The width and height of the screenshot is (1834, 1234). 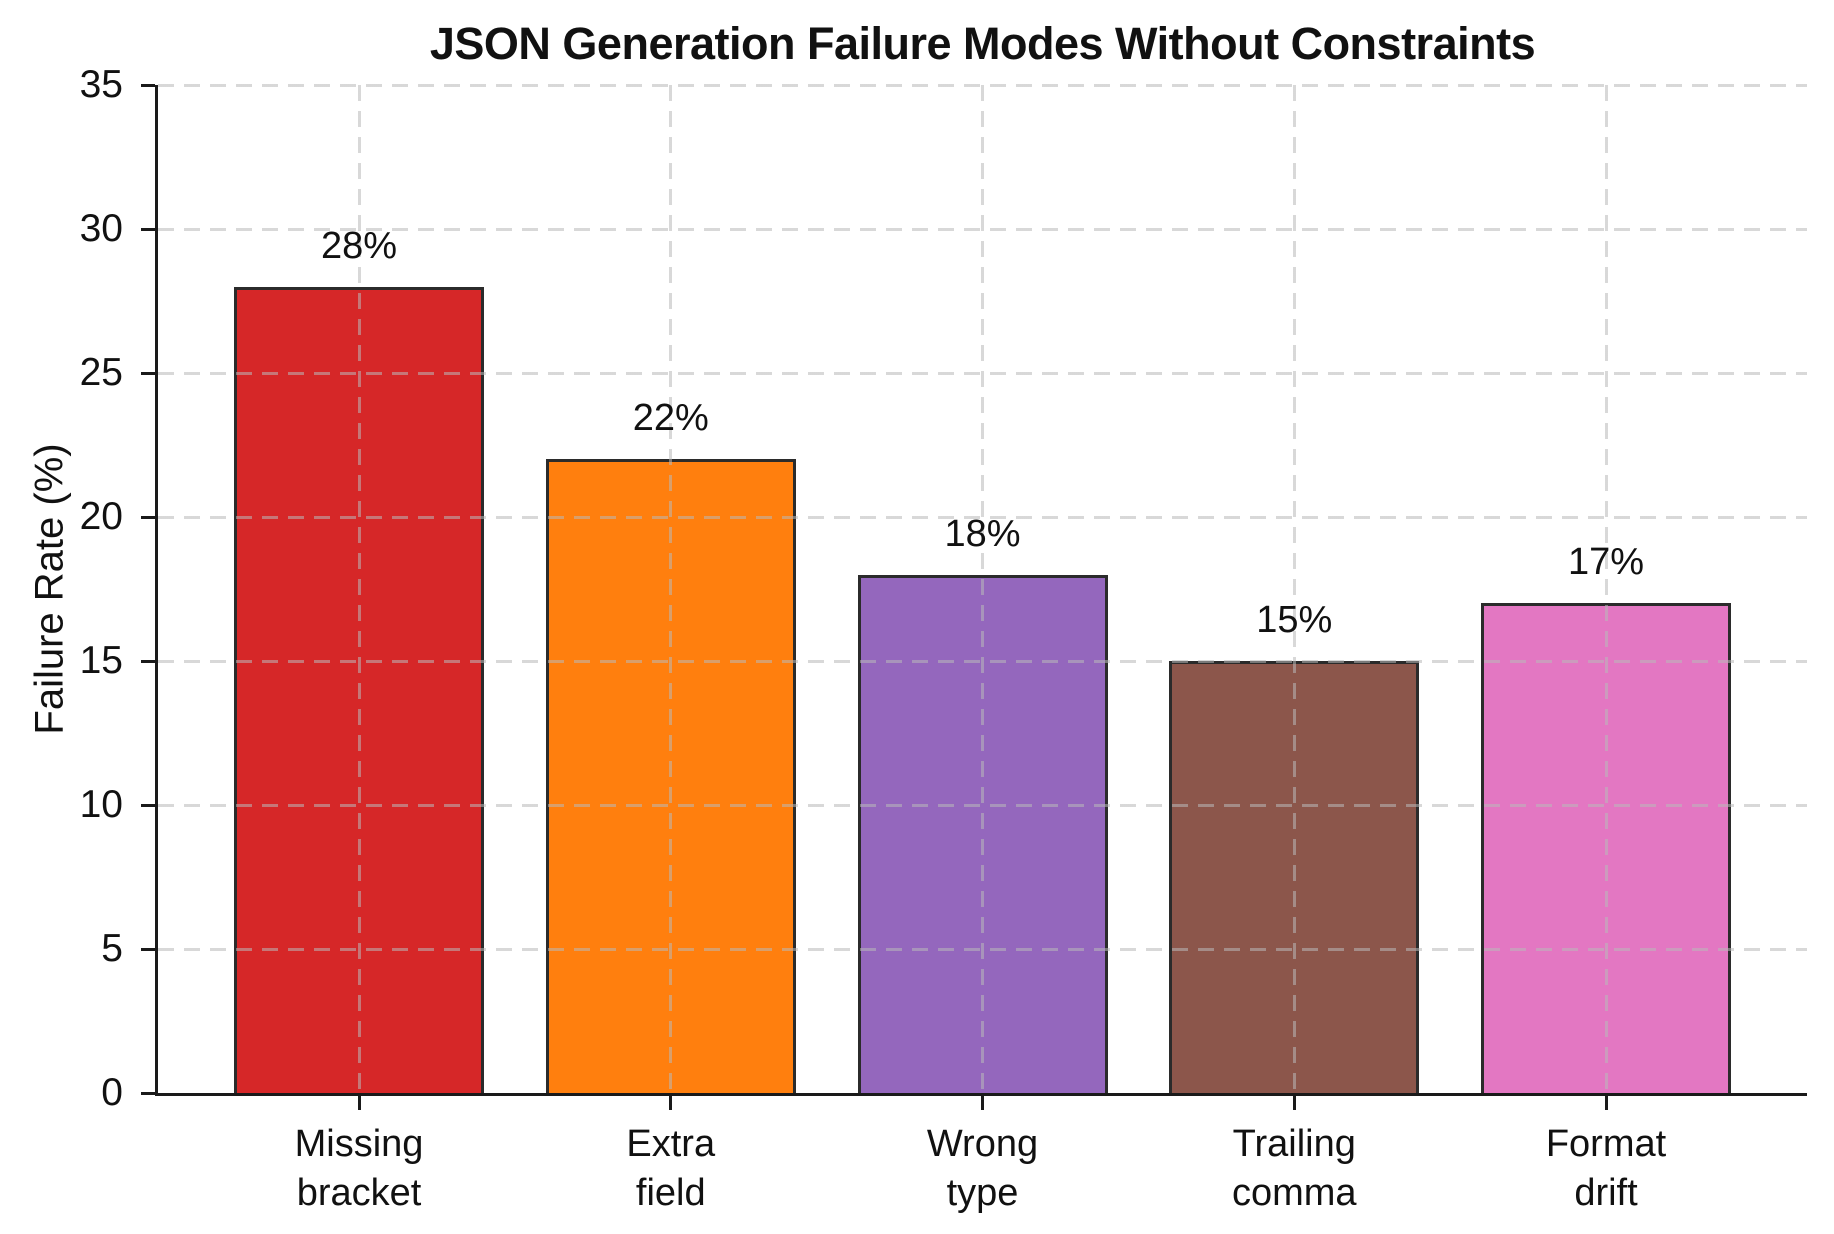 What do you see at coordinates (671, 1169) in the screenshot?
I see `x-tick-label: Extra field` at bounding box center [671, 1169].